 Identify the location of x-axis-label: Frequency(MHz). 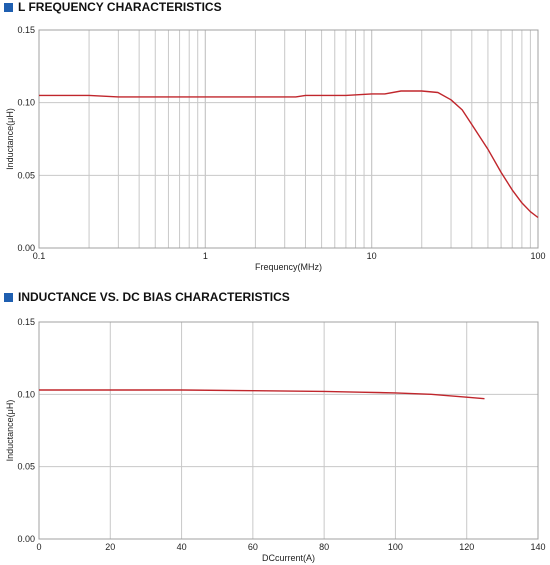
(288, 267).